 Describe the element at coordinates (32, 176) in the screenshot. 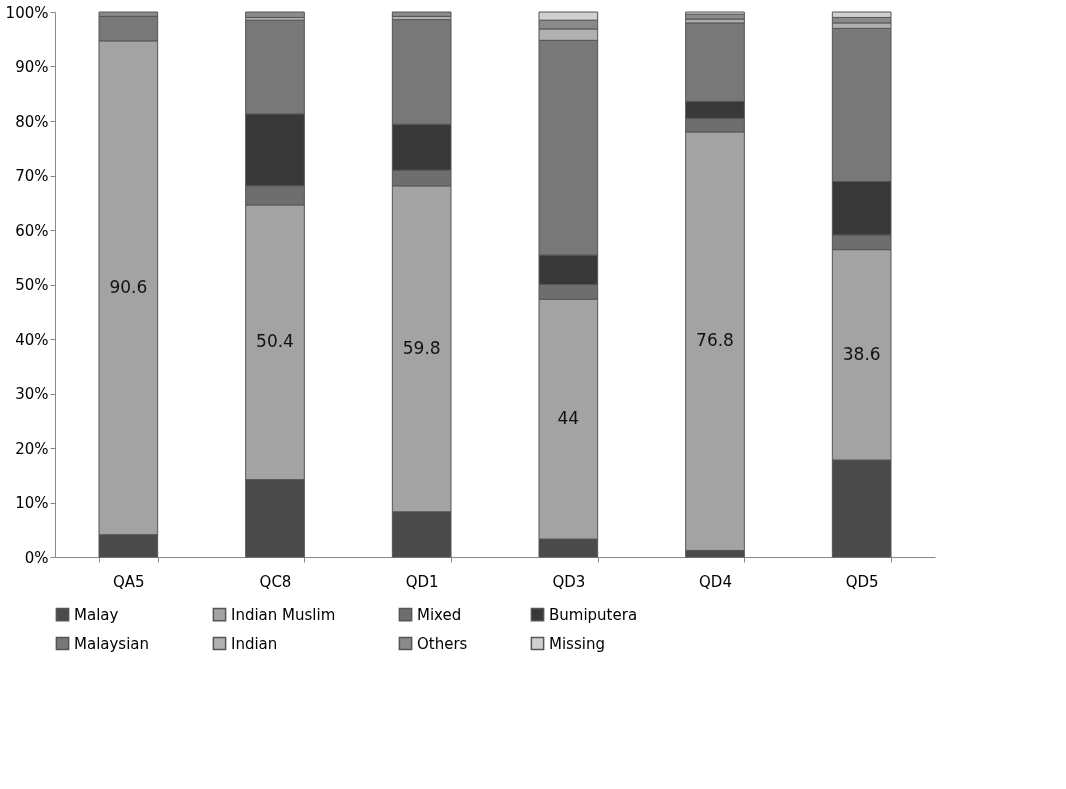

I see `y-tick-label: 70%` at that location.